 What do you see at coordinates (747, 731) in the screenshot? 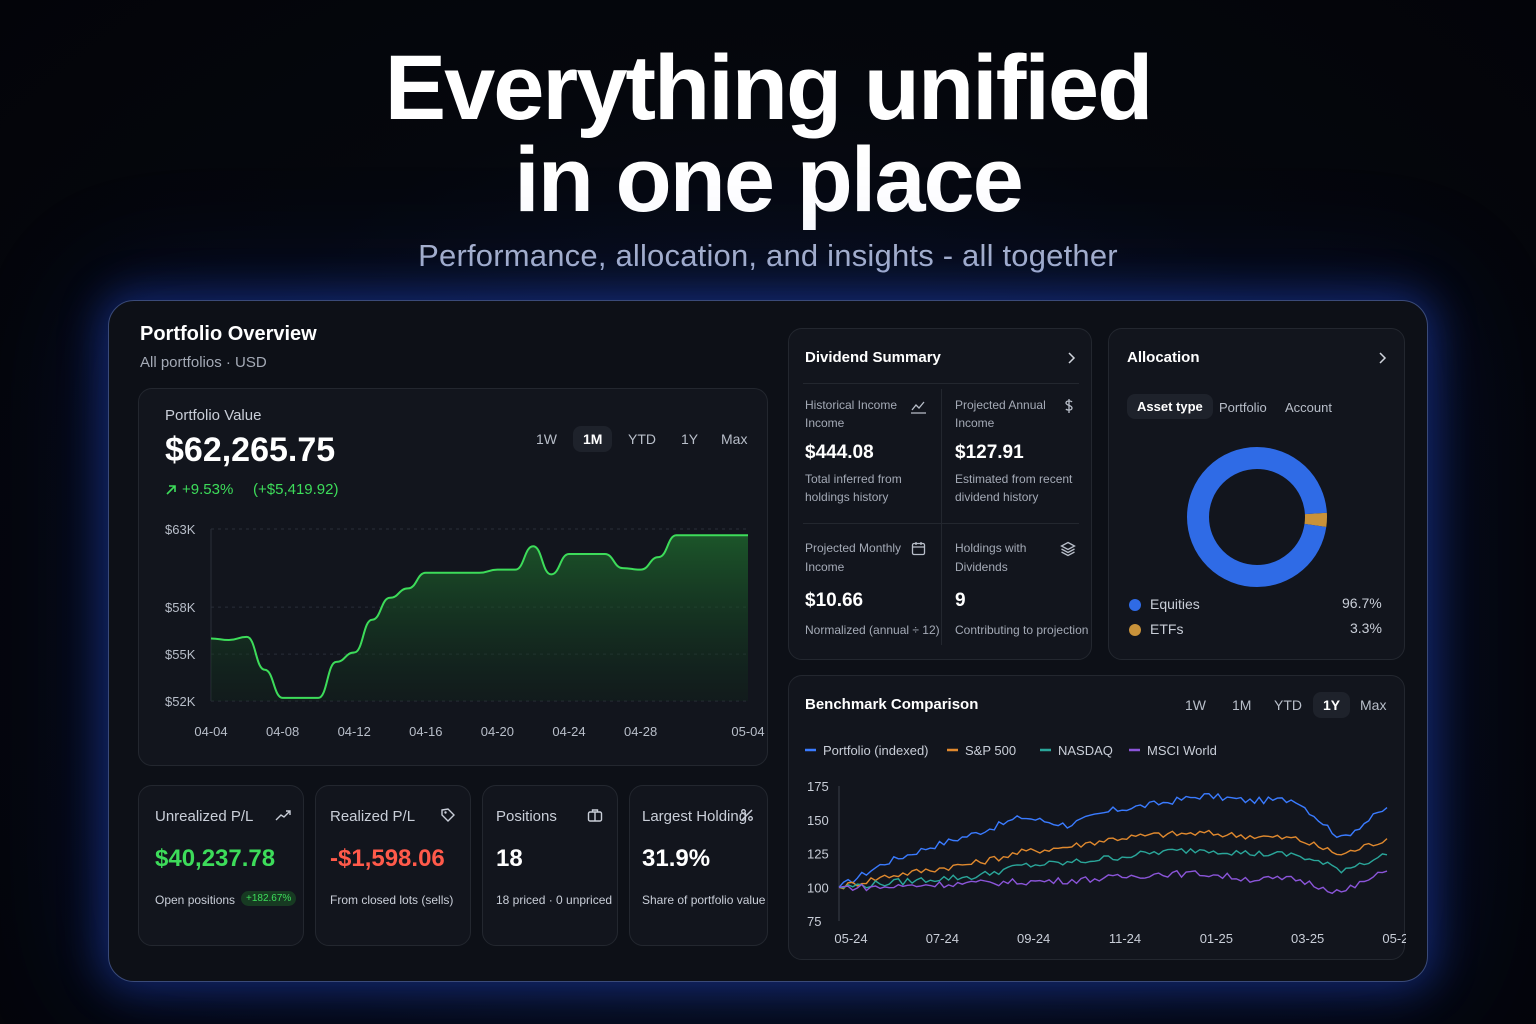
I see `x-tick-label: 05-04` at bounding box center [747, 731].